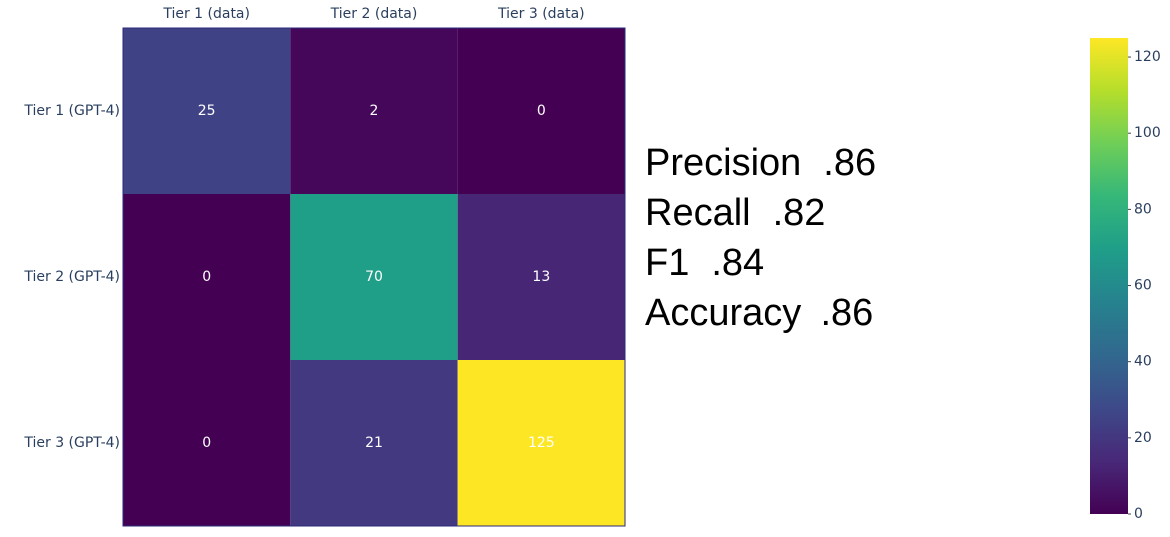 This screenshot has height=537, width=1170. Describe the element at coordinates (71, 443) in the screenshot. I see `y-tick-label: Tier 3 (GPT-4)` at that location.